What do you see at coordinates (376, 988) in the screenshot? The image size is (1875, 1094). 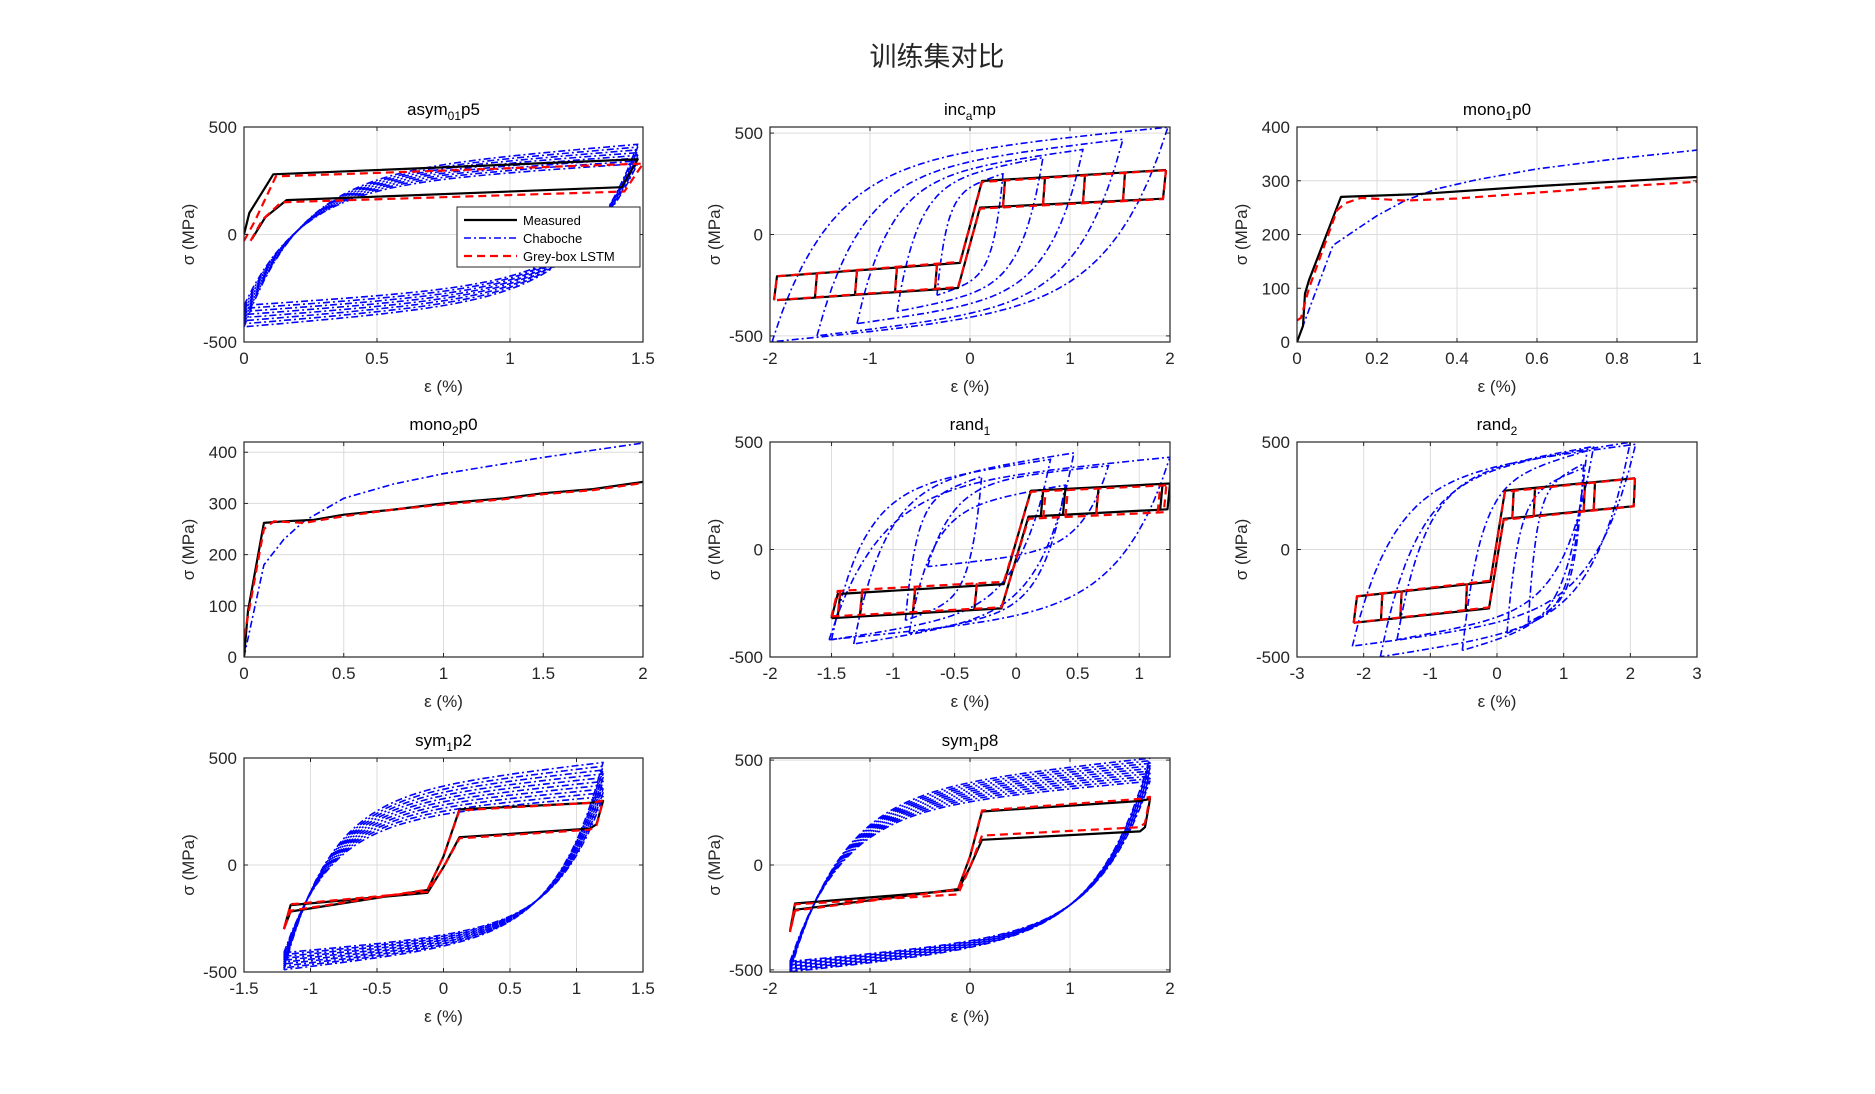 I see `x-tick-label: -0.5` at bounding box center [376, 988].